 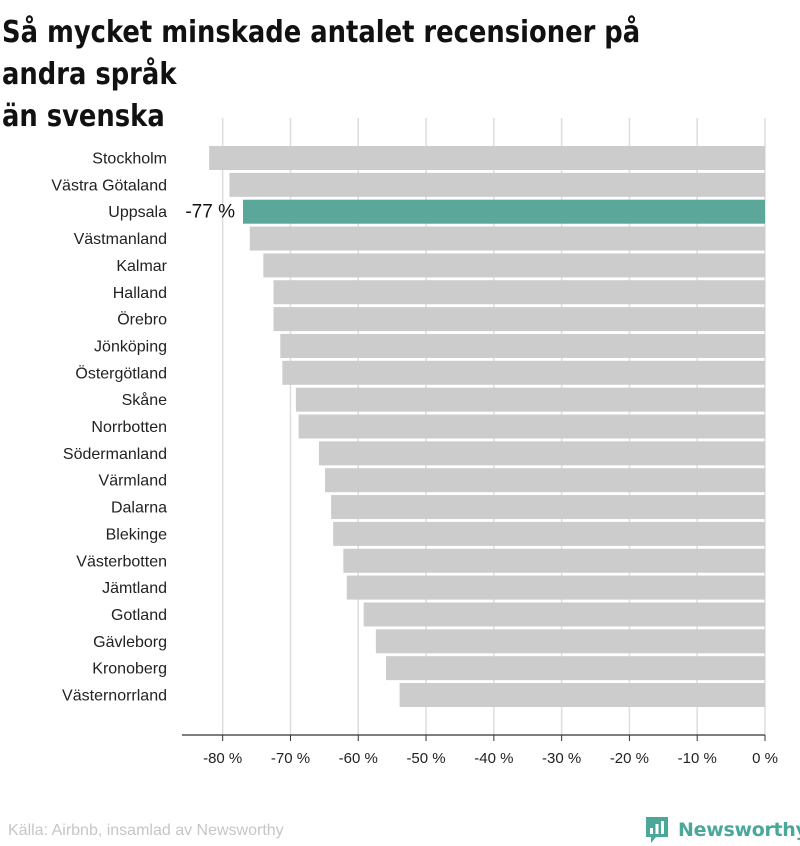 I want to click on category-label: Värmland, so click(x=133, y=481).